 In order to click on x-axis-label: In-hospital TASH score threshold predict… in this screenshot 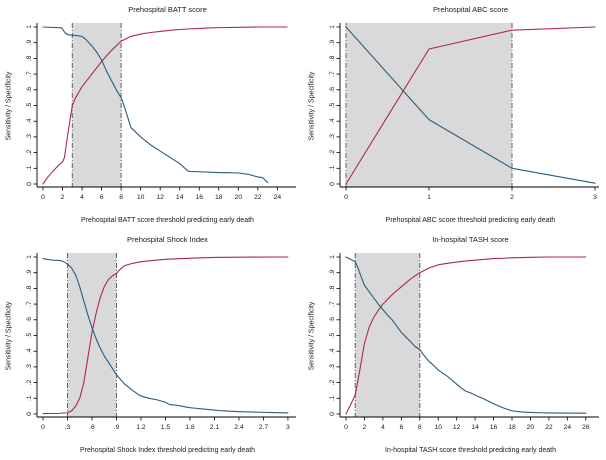, I will do `click(470, 450)`.